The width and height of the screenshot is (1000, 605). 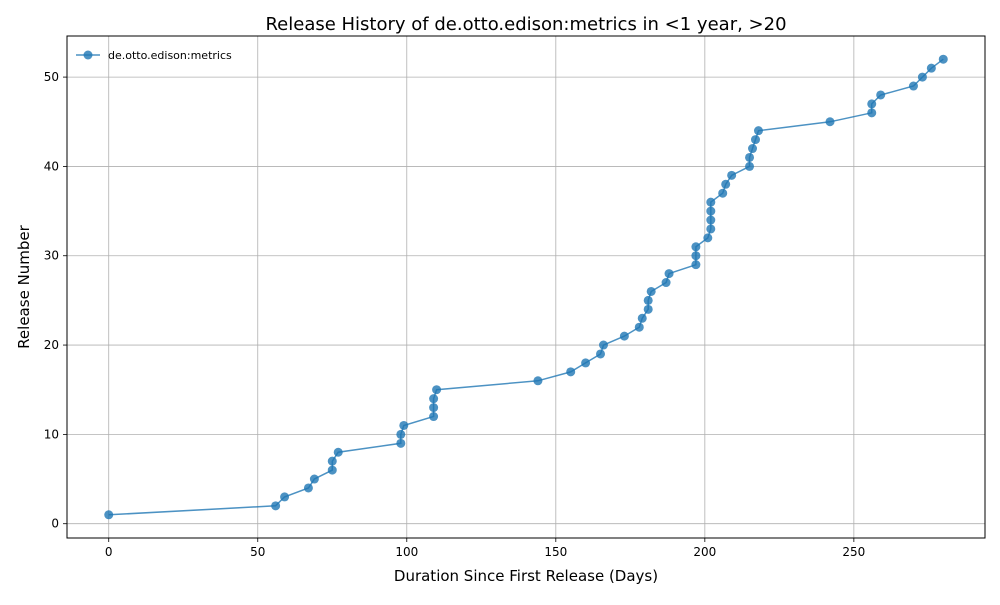 I want to click on y-axis-label: Release Number, so click(x=24, y=286).